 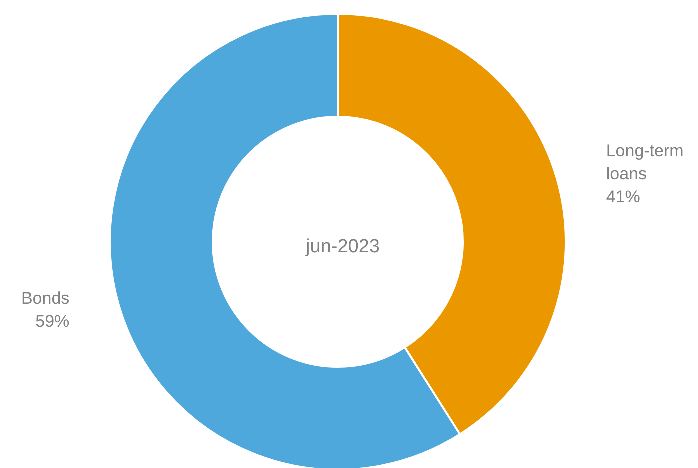 I want to click on data-label: 59%, so click(x=53, y=321).